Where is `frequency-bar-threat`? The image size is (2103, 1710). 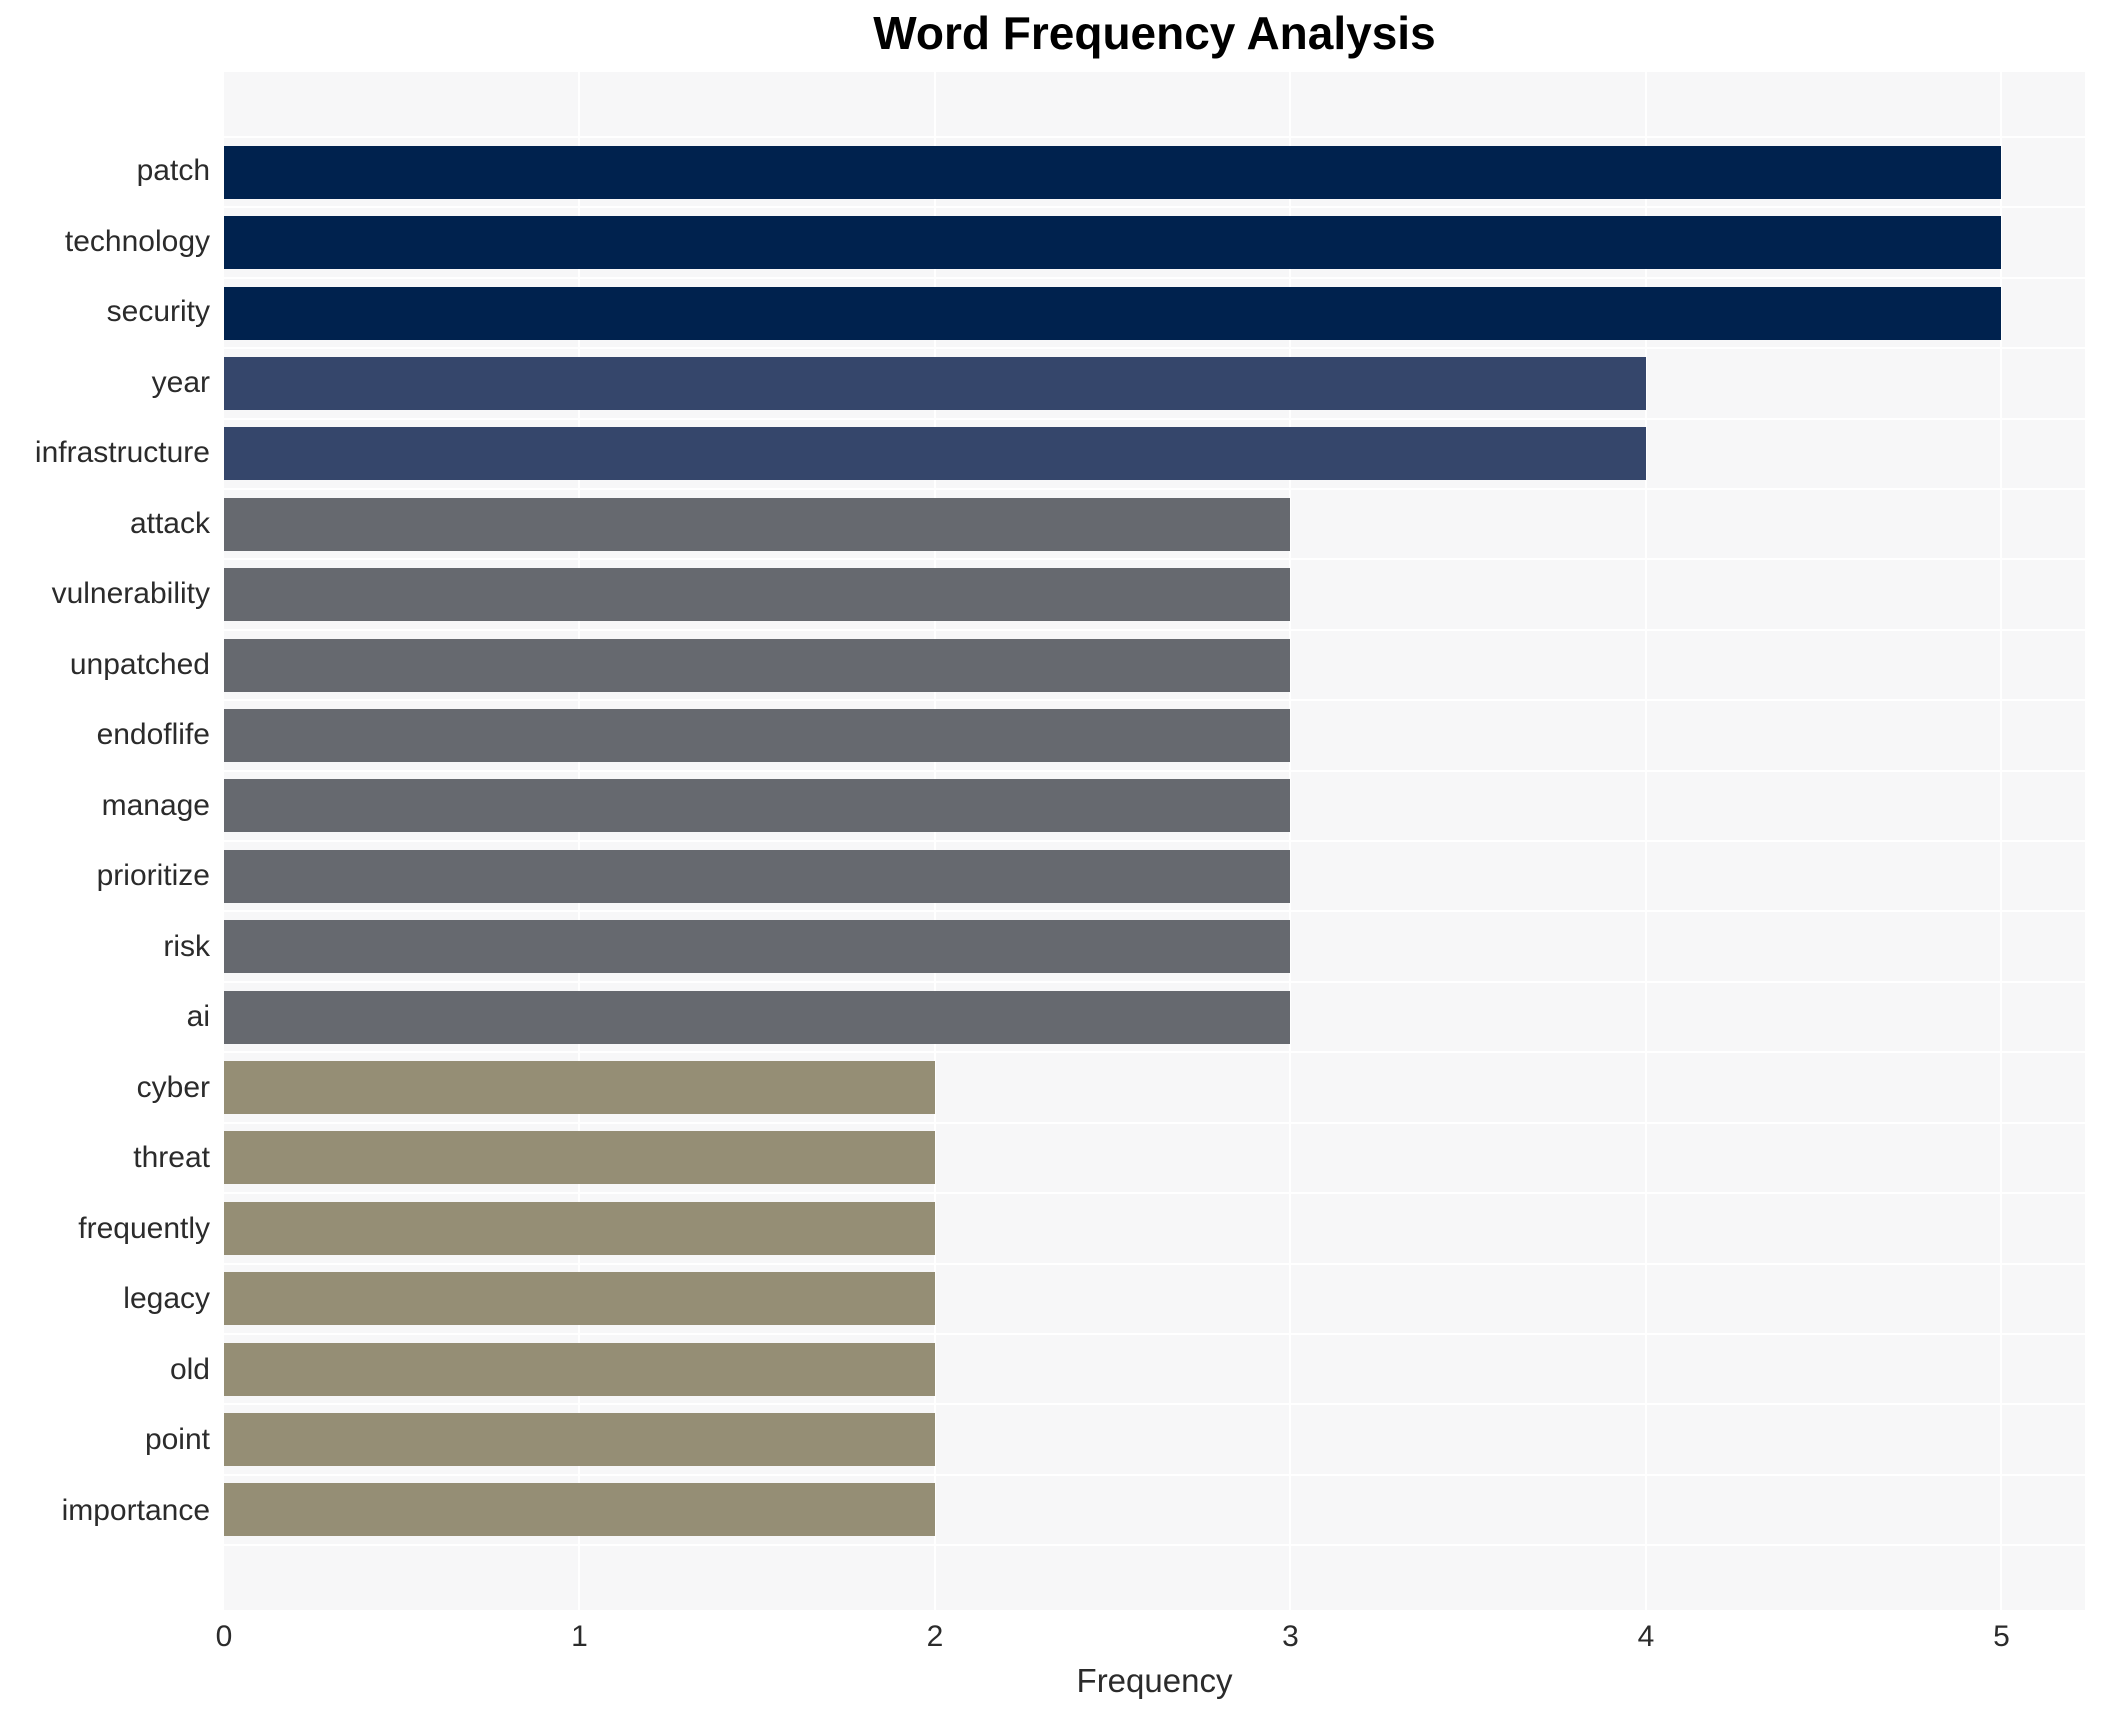
frequency-bar-threat is located at coordinates (579, 1158).